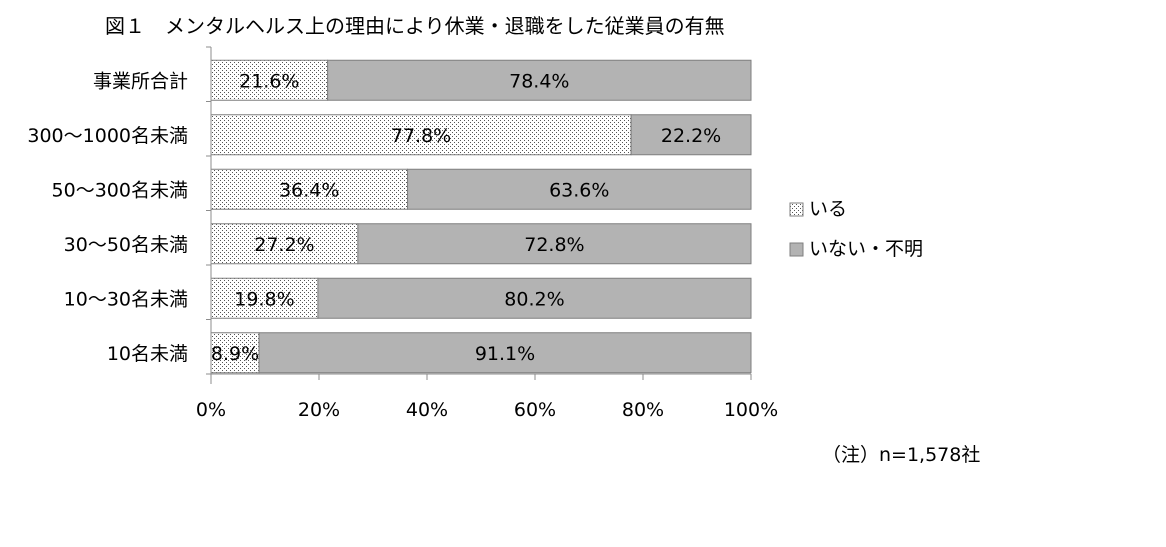  I want to click on data-label: 91.1%, so click(505, 354).